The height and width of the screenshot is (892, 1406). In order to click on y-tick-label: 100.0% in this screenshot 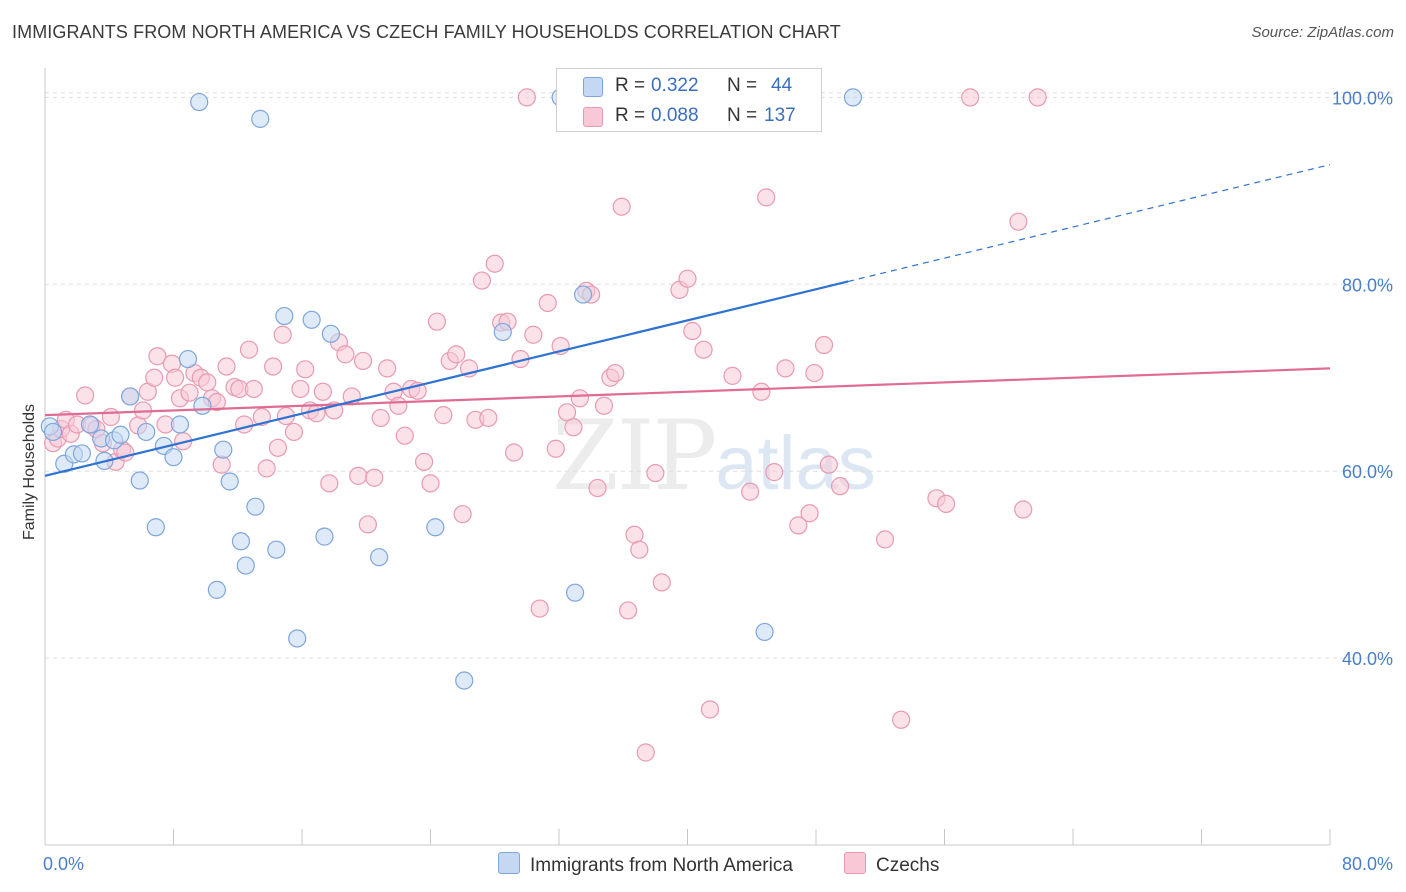, I will do `click(1362, 98)`.